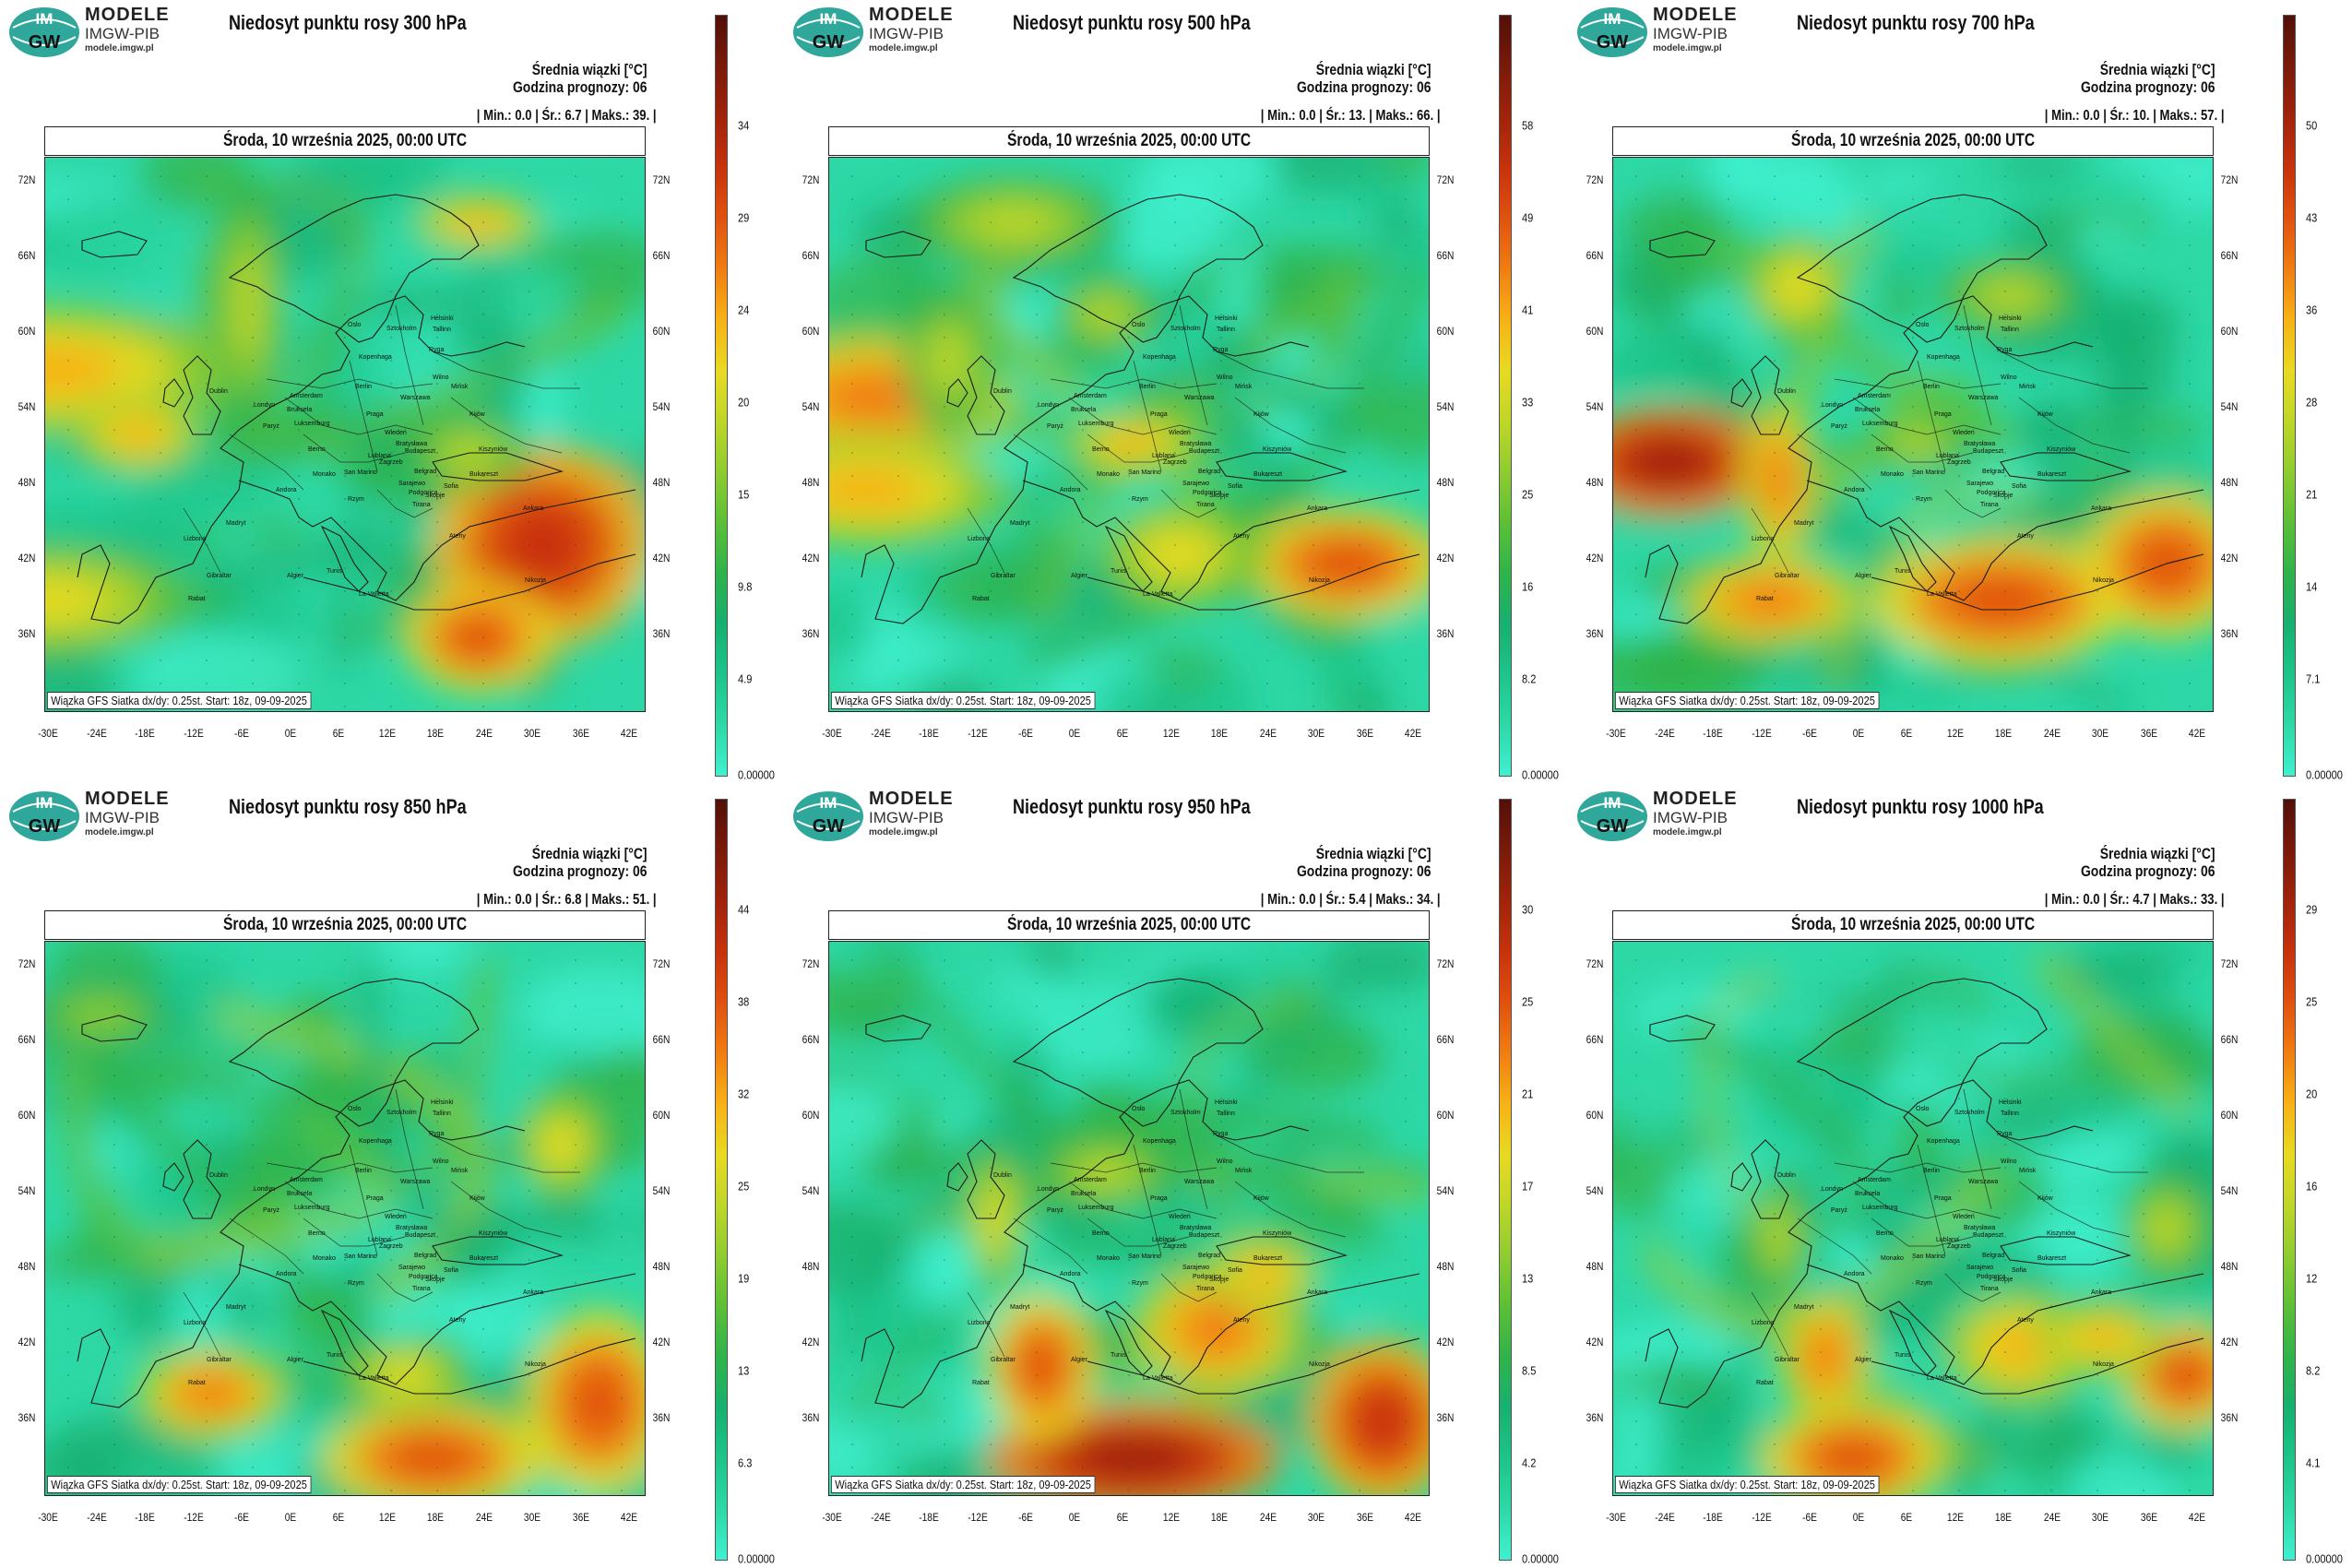 The width and height of the screenshot is (2352, 1568). Describe the element at coordinates (1159, 1198) in the screenshot. I see `city-label: Praga` at that location.